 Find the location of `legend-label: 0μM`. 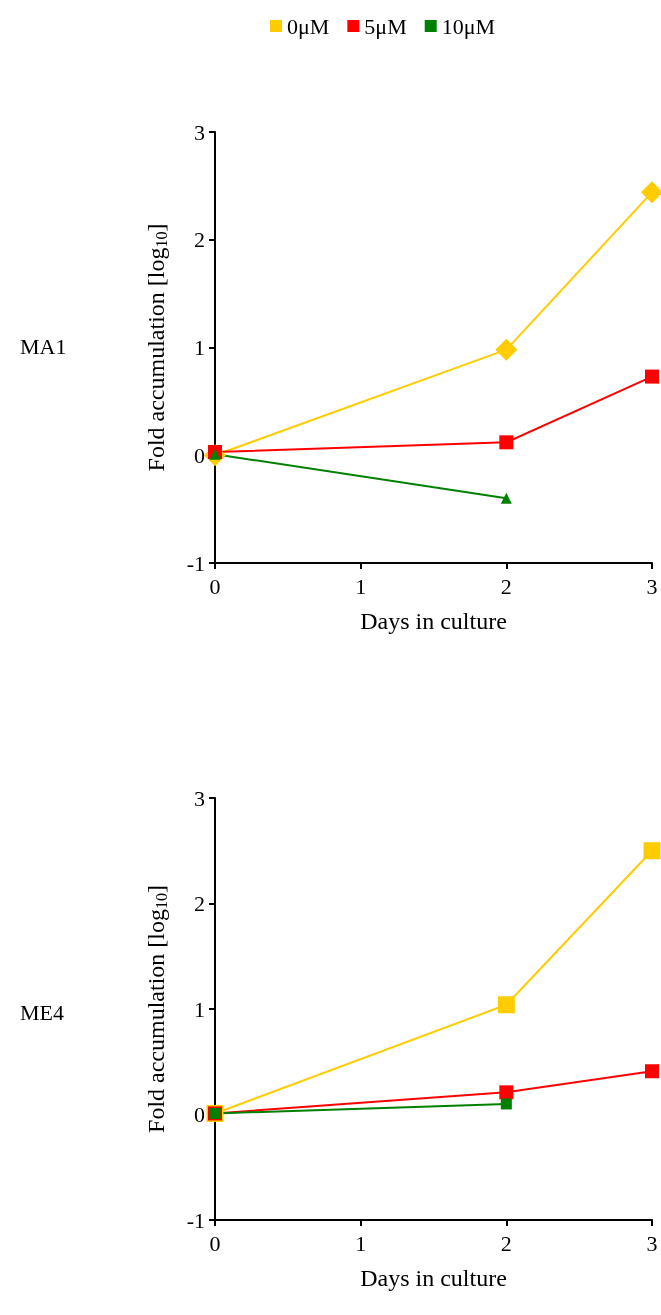

legend-label: 0μM is located at coordinates (308, 26).